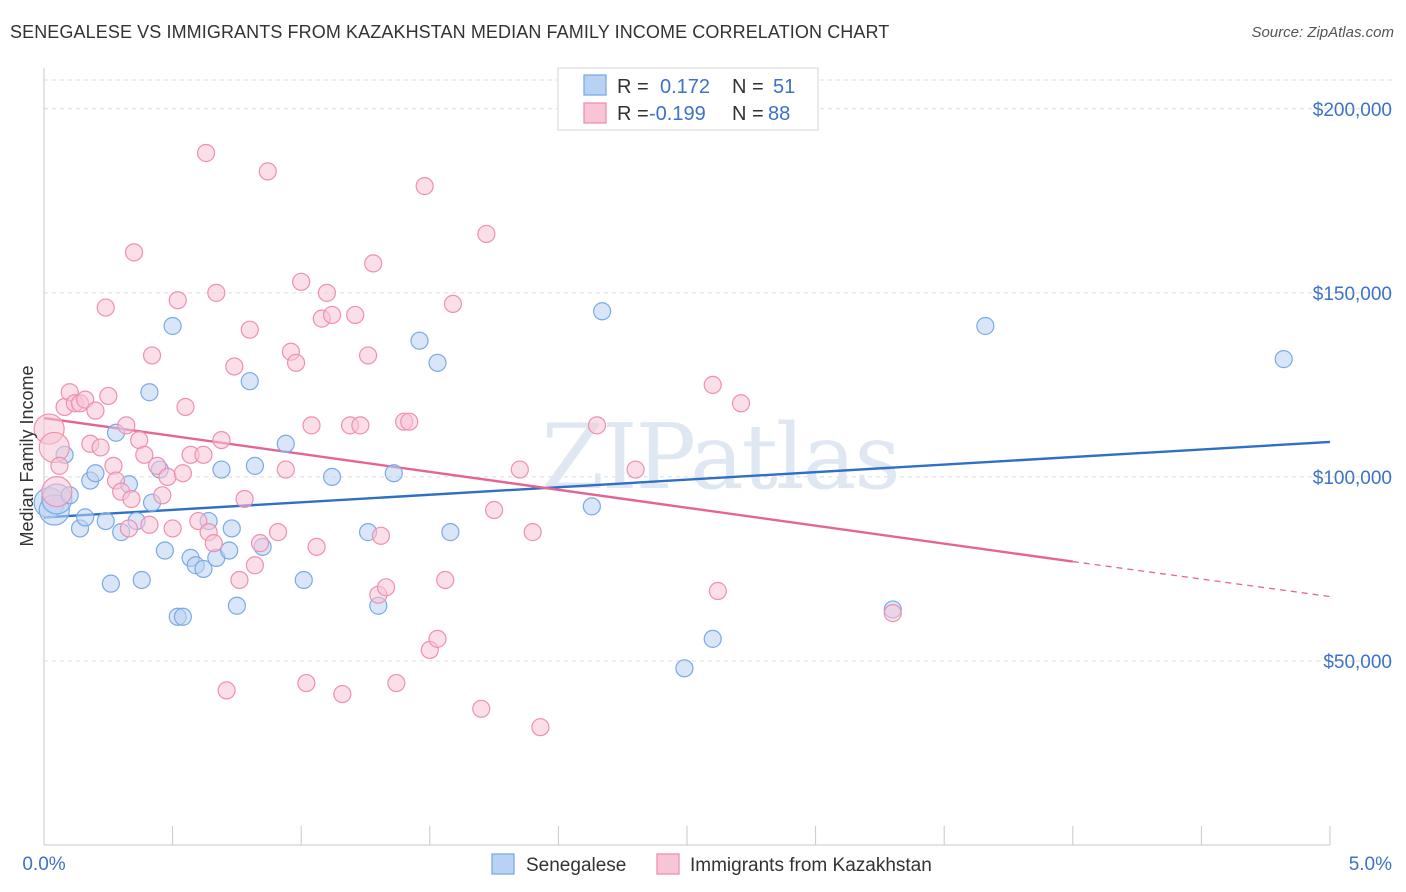 The width and height of the screenshot is (1406, 892). What do you see at coordinates (1352, 386) in the screenshot?
I see `y-tick-labels: $50,000 $100,000 $150,000 $200,000` at bounding box center [1352, 386].